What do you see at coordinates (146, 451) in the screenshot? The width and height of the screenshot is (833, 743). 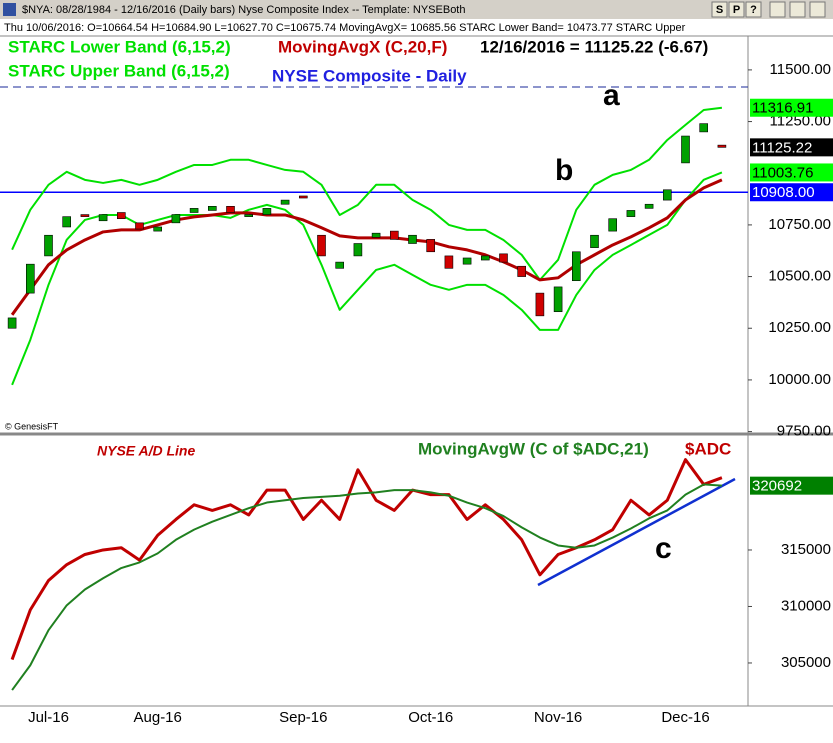 I see `chart-title: NYSE A/D Line` at bounding box center [146, 451].